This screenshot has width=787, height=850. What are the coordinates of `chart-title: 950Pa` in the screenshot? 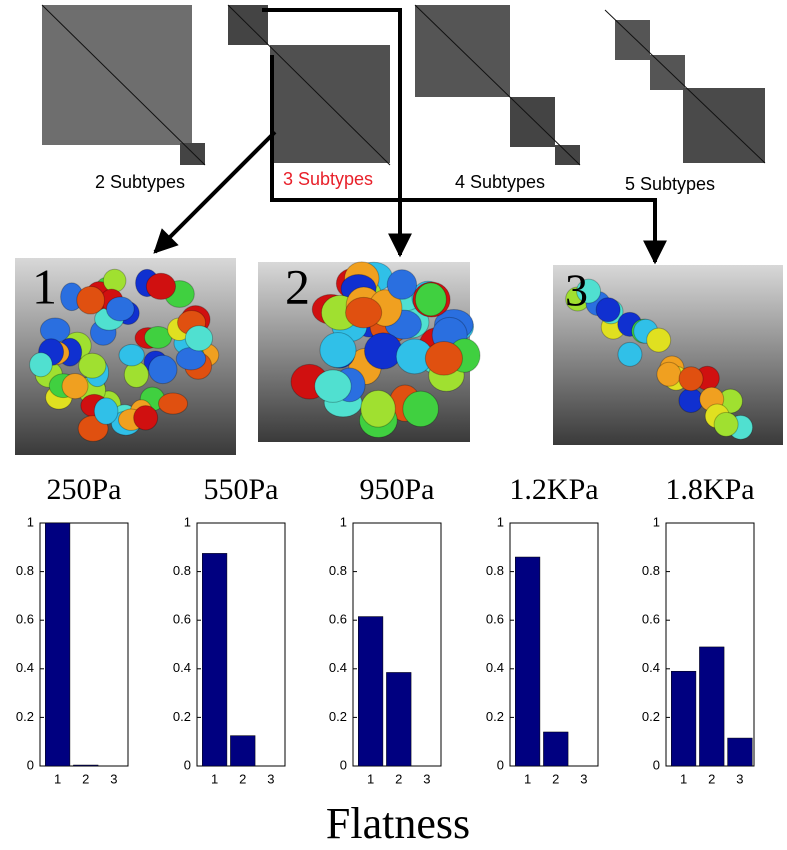 It's located at (397, 489).